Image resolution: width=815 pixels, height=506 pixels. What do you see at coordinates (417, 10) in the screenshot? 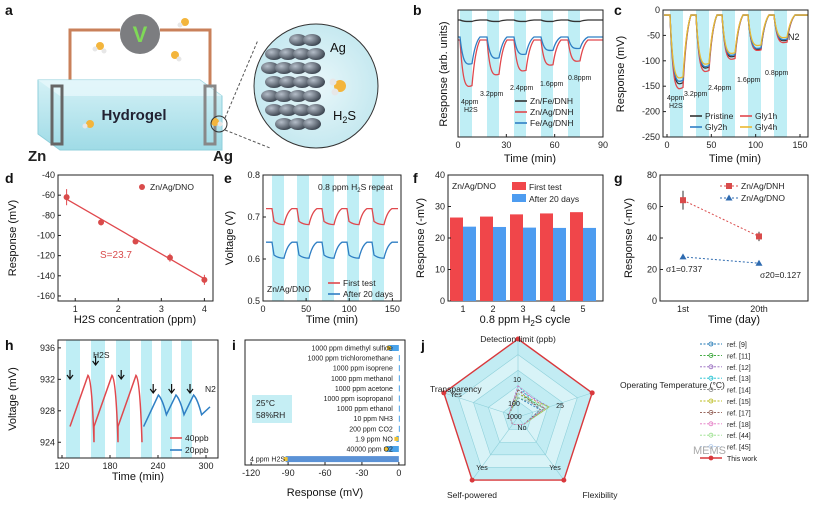
I see `panel-b-label: b` at bounding box center [417, 10].